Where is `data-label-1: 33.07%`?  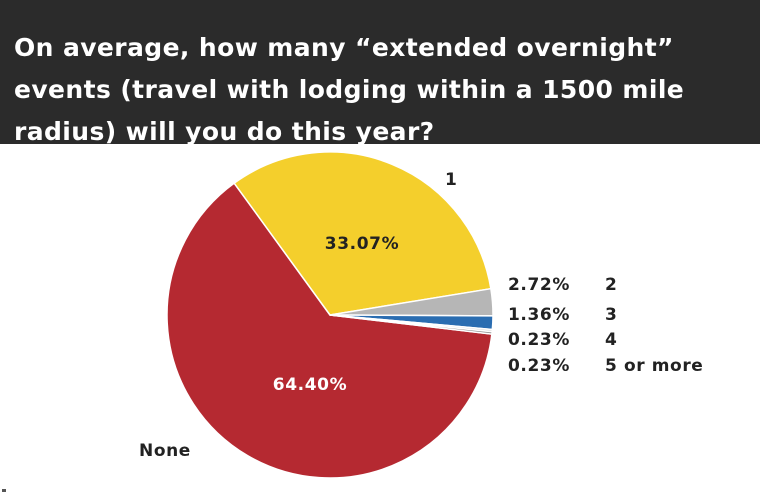
data-label-1: 33.07% is located at coordinates (362, 244).